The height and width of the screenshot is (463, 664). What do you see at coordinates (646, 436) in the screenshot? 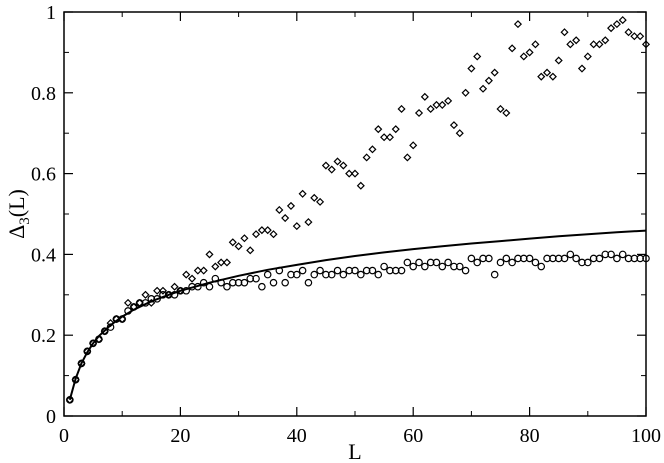
I see `x-tick-label: 100` at bounding box center [646, 436].